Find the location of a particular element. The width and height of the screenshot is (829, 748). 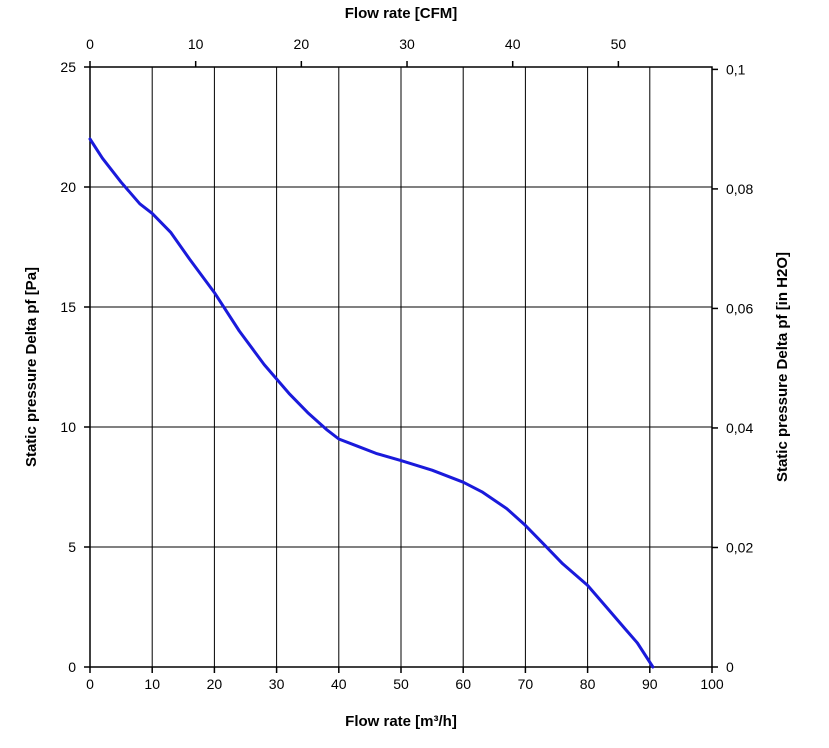

bottom-axis-title: Flow rate [m³/h] is located at coordinates (401, 721).